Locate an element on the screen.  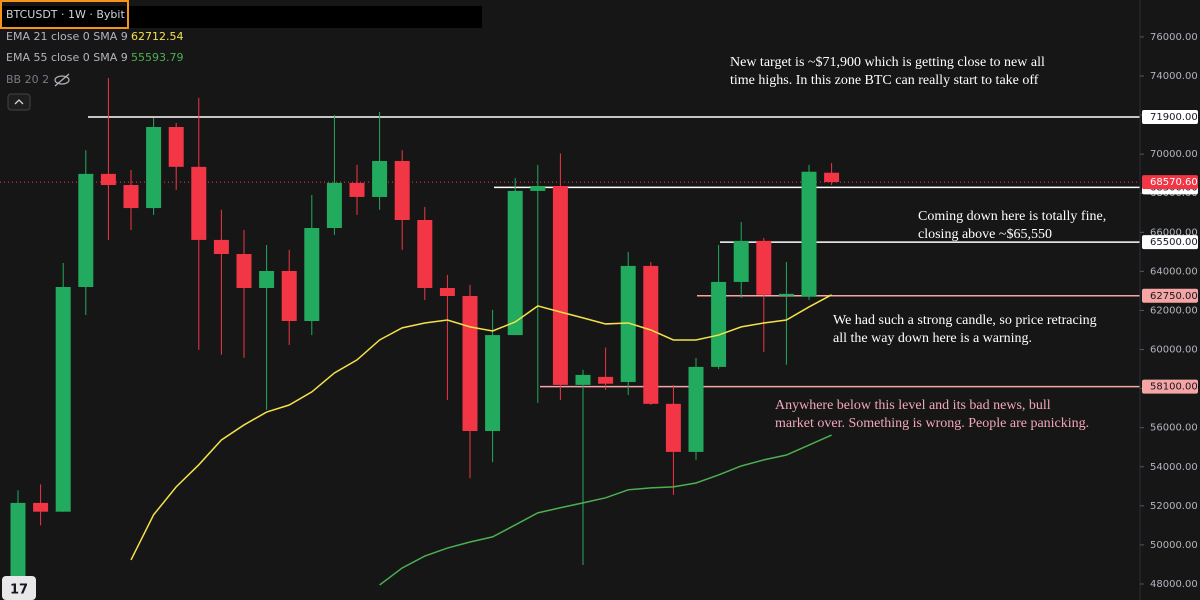
y-tick-label: 50000.00 is located at coordinates (1174, 545).